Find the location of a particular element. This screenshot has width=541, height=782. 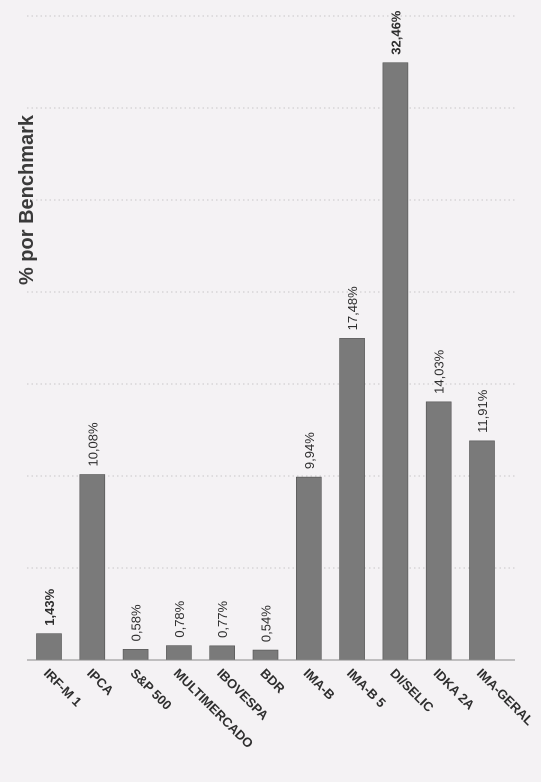

category-label: IMA-GERAL is located at coordinates (505, 697).